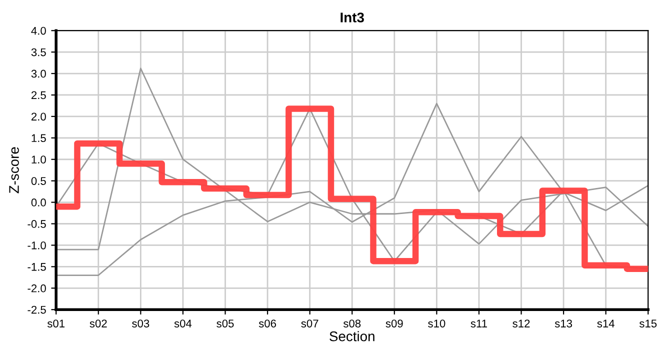  I want to click on y-tick-label: -0.5, so click(37, 224).